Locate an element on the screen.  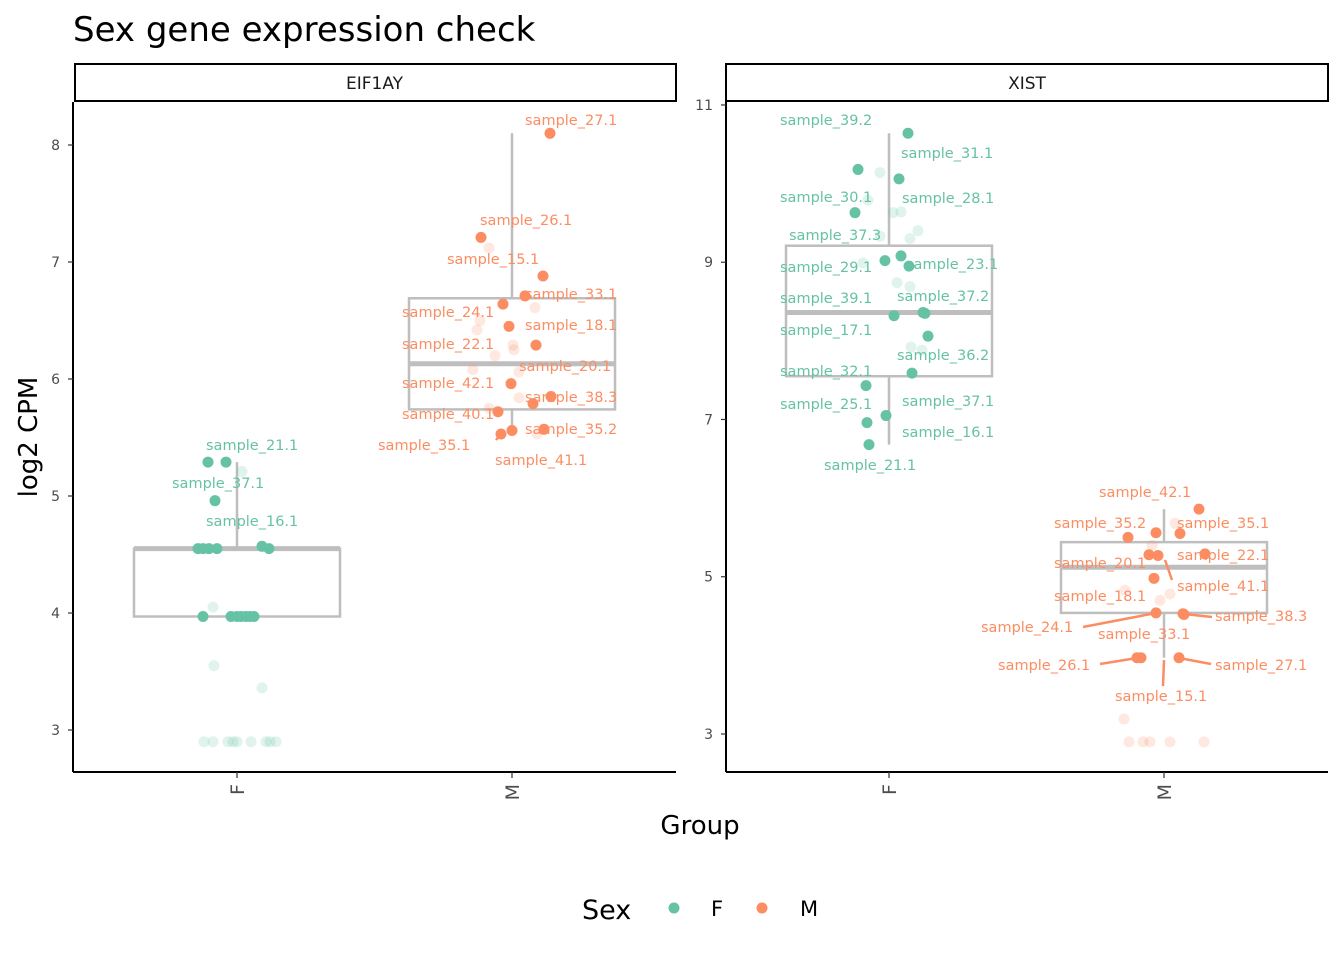
point-label: sample_37.3 is located at coordinates (835, 236).